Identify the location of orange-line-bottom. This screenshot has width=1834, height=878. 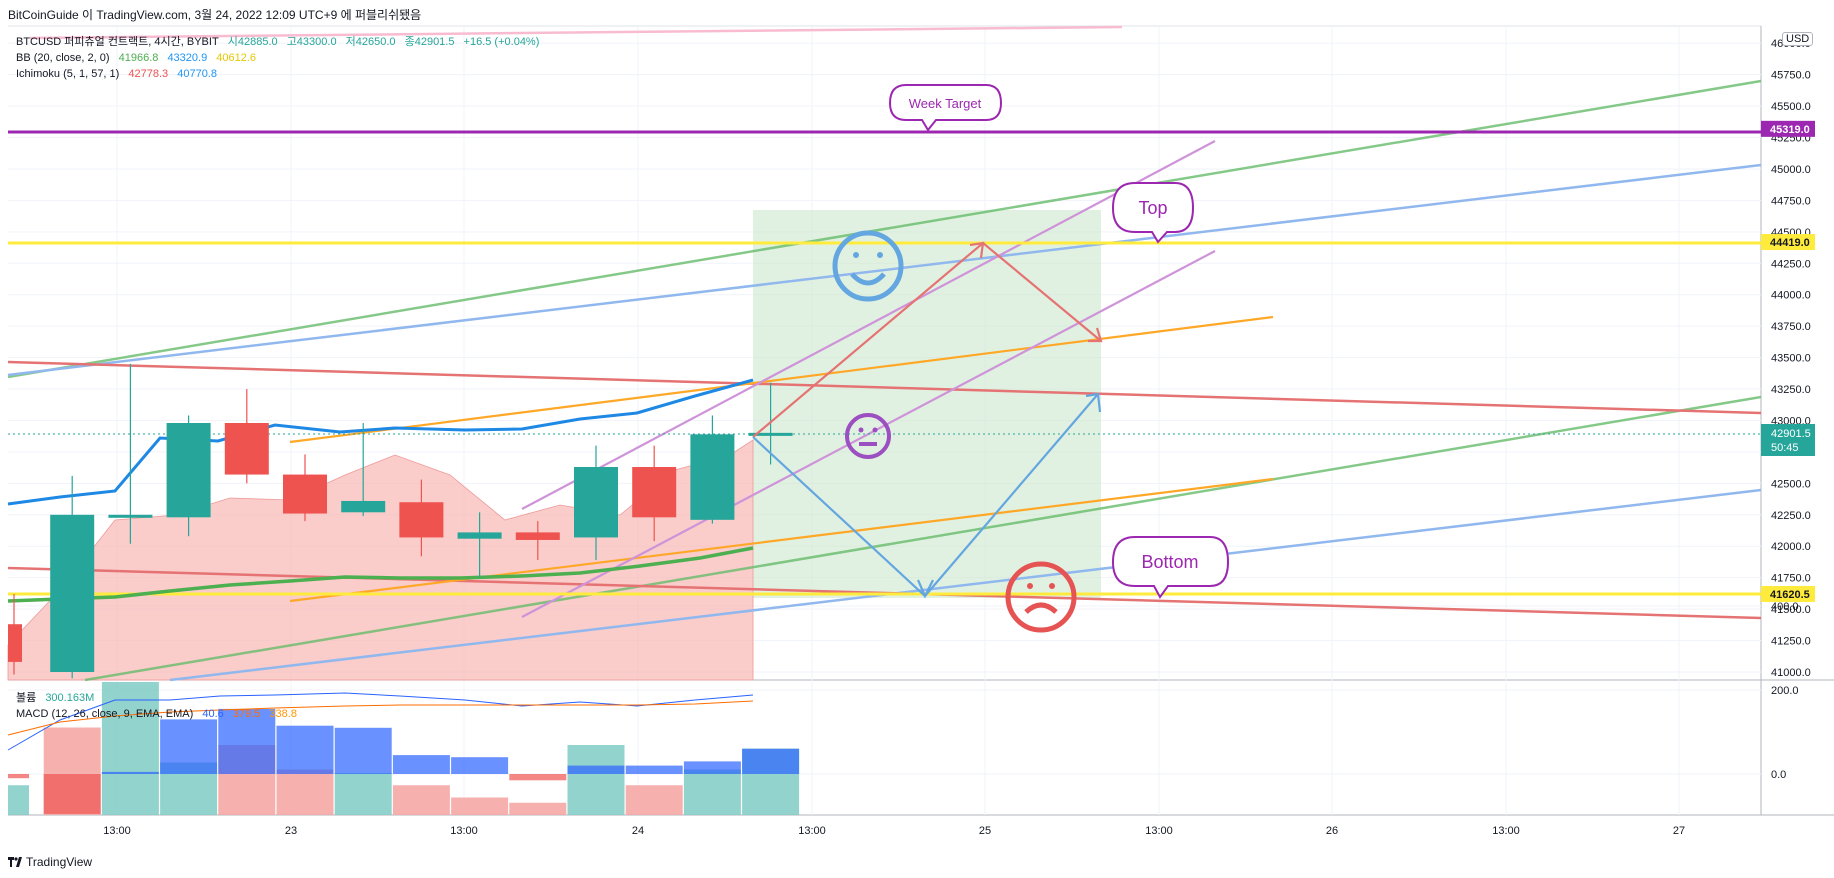
(781, 540).